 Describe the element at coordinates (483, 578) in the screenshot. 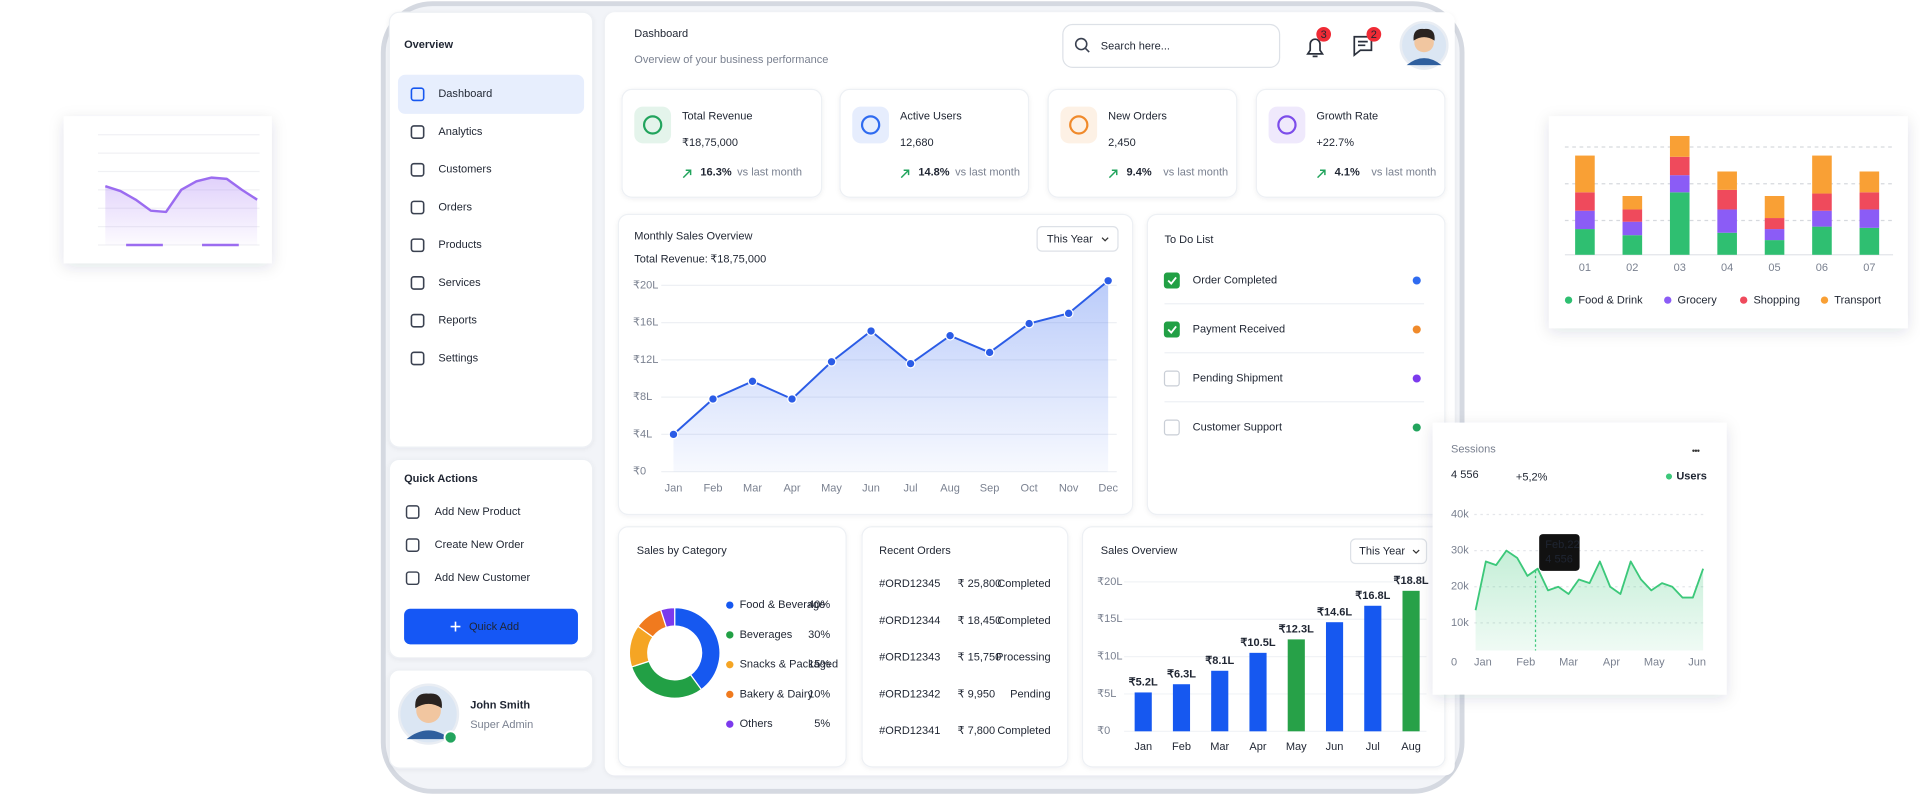

I see `quick-action: Add New Customer` at that location.